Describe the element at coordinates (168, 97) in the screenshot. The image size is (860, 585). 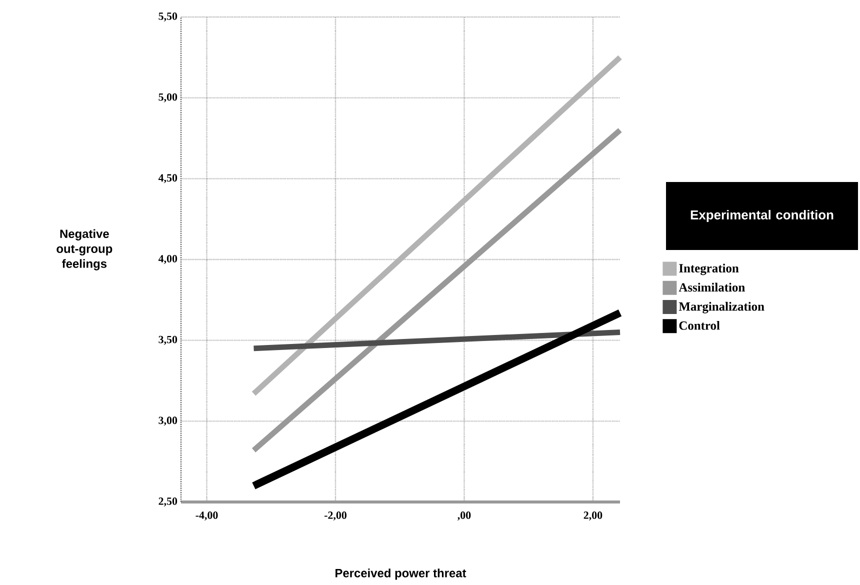
I see `y-tick-label: 5,00` at that location.